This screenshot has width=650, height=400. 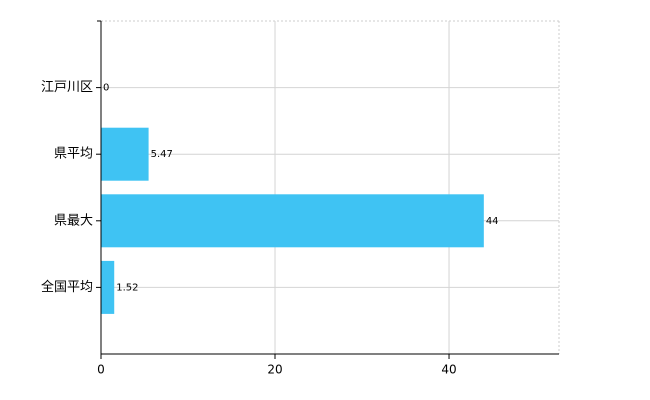 What do you see at coordinates (106, 88) in the screenshot?
I see `value-label: 0` at bounding box center [106, 88].